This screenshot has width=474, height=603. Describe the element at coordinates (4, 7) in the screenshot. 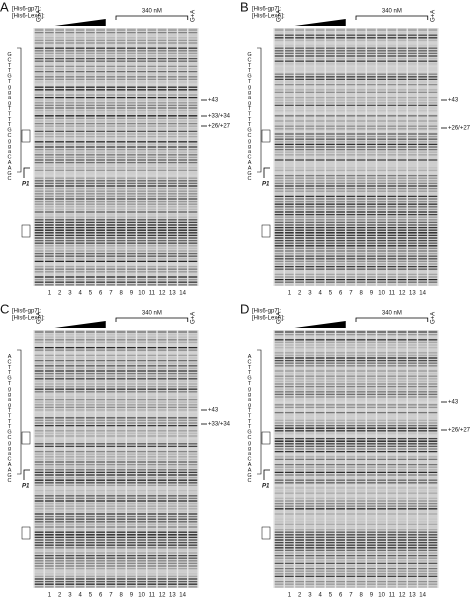

I see `panel-letter: A` at that location.